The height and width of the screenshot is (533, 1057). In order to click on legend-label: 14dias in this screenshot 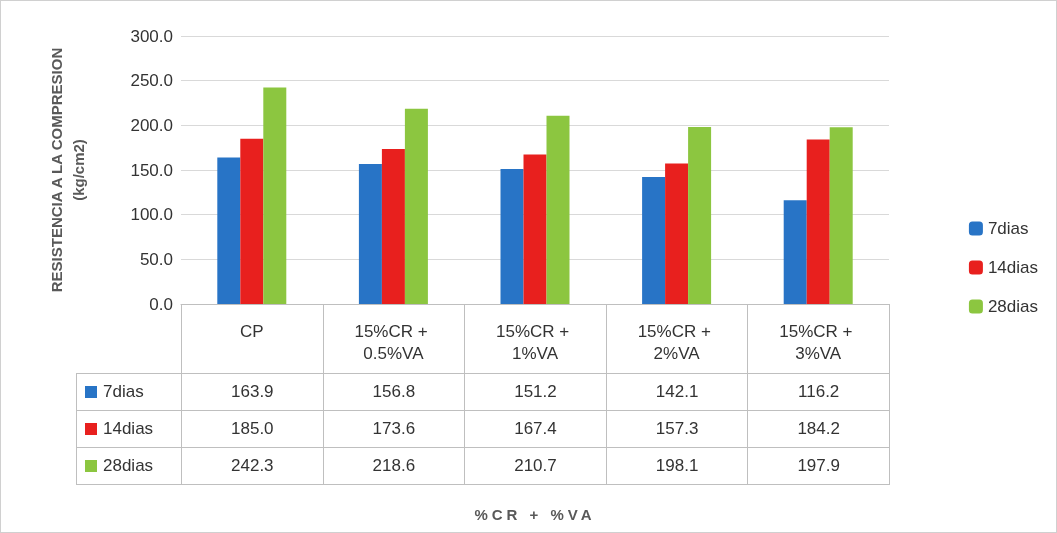, I will do `click(129, 428)`.